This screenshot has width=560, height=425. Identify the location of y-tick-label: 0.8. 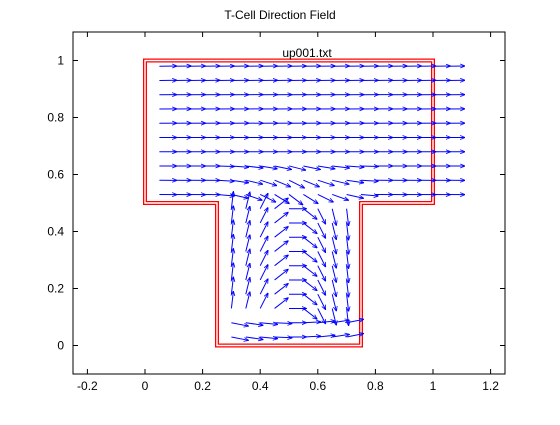
(55, 118).